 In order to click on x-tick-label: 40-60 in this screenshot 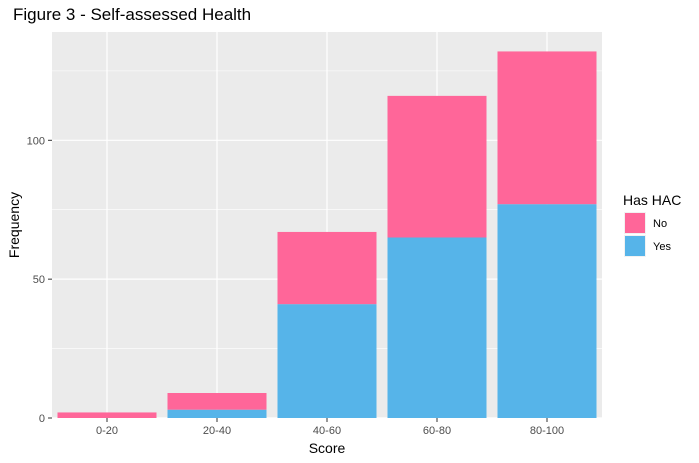, I will do `click(327, 431)`.